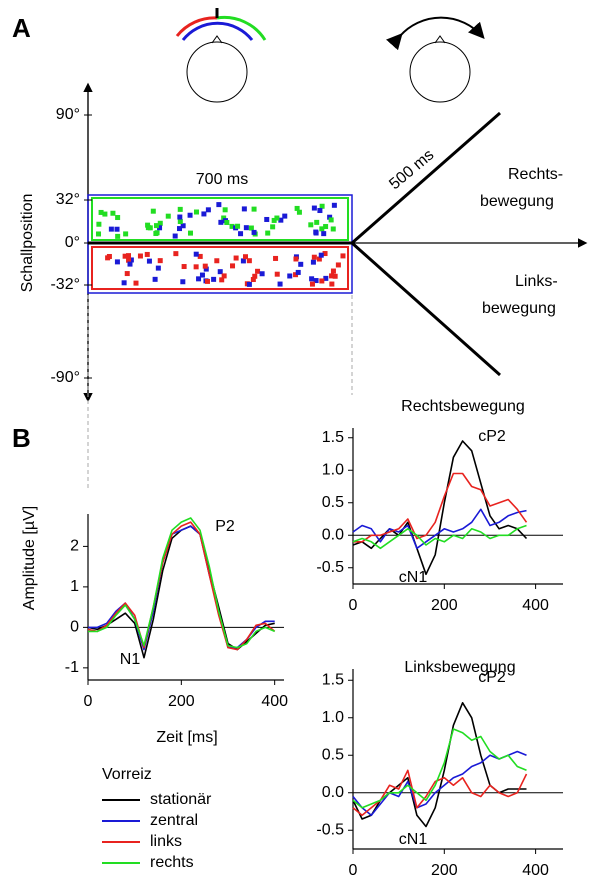 This screenshot has width=591, height=890. What do you see at coordinates (72, 242) in the screenshot?
I see `y-tick-label: 0°` at bounding box center [72, 242].